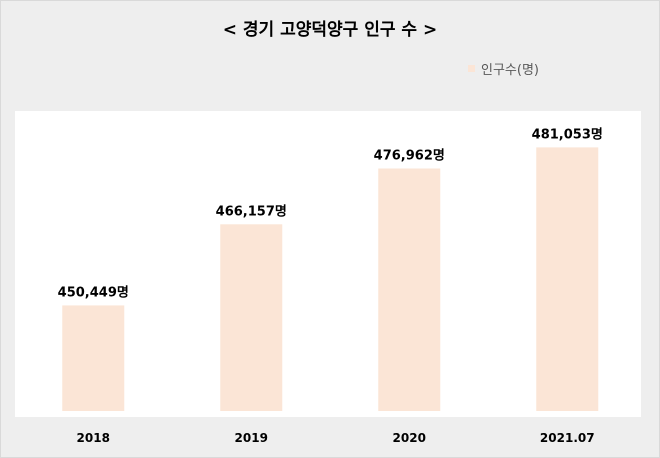 The image size is (660, 458). I want to click on x-tick-label-2018: 2018, so click(93, 438).